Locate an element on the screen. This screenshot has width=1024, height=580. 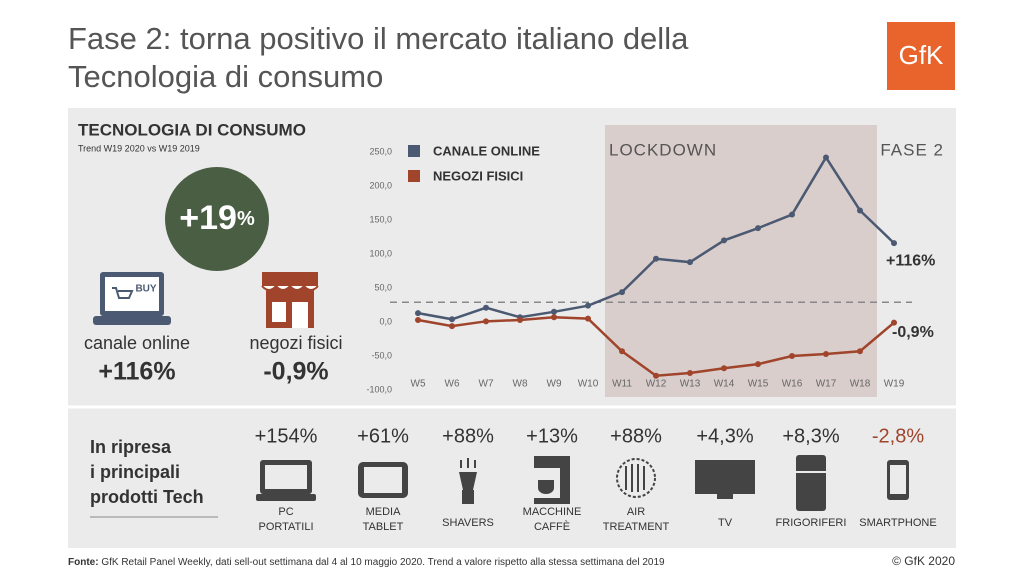
x-tick-label: W5 is located at coordinates (418, 384).